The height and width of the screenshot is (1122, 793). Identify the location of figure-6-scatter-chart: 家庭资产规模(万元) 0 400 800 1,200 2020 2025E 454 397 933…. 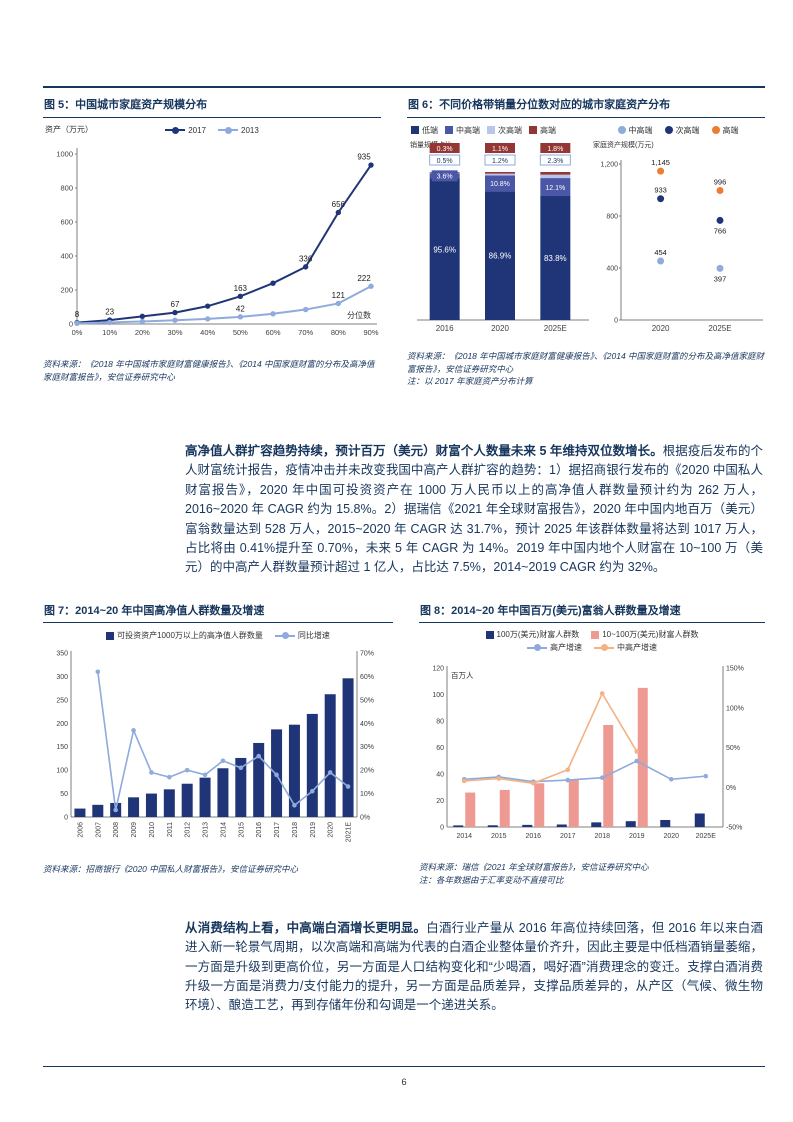
(678, 236).